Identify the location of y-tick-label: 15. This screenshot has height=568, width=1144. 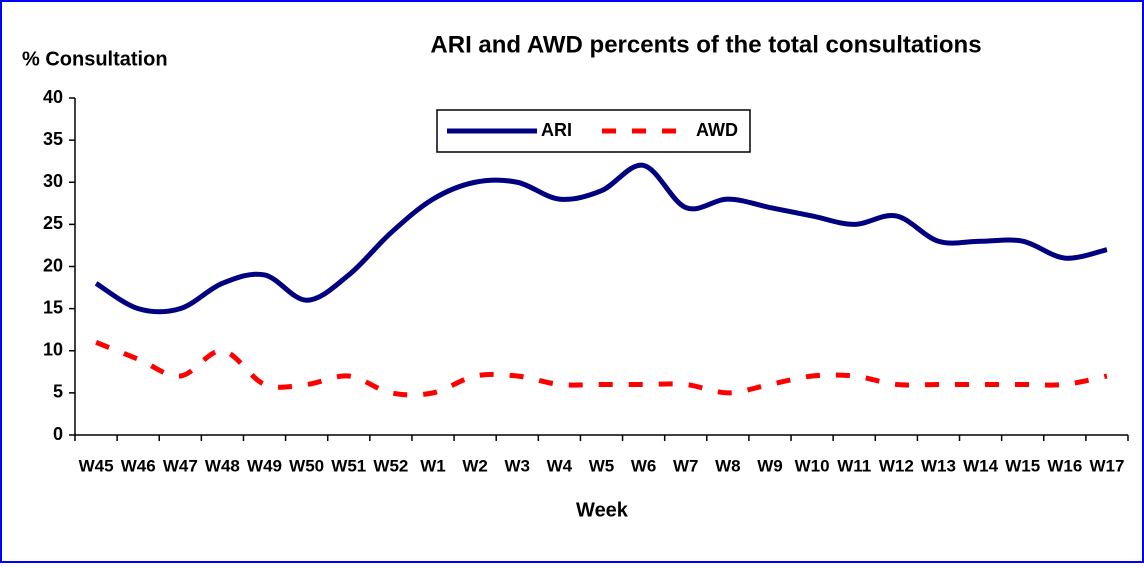
(53, 307).